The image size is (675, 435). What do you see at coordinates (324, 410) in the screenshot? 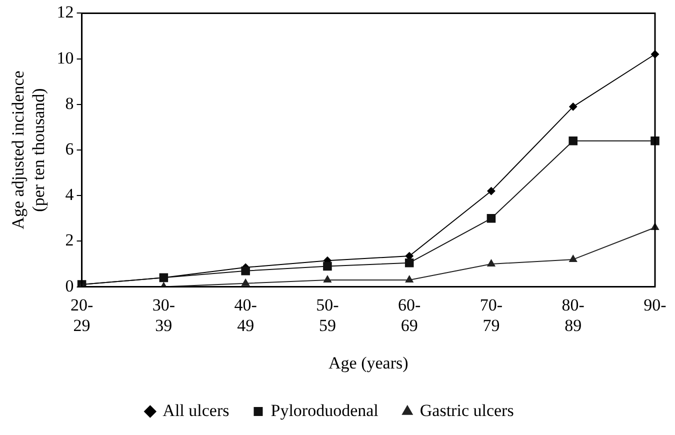
I see `legend-label: Pyloroduodenal` at bounding box center [324, 410].